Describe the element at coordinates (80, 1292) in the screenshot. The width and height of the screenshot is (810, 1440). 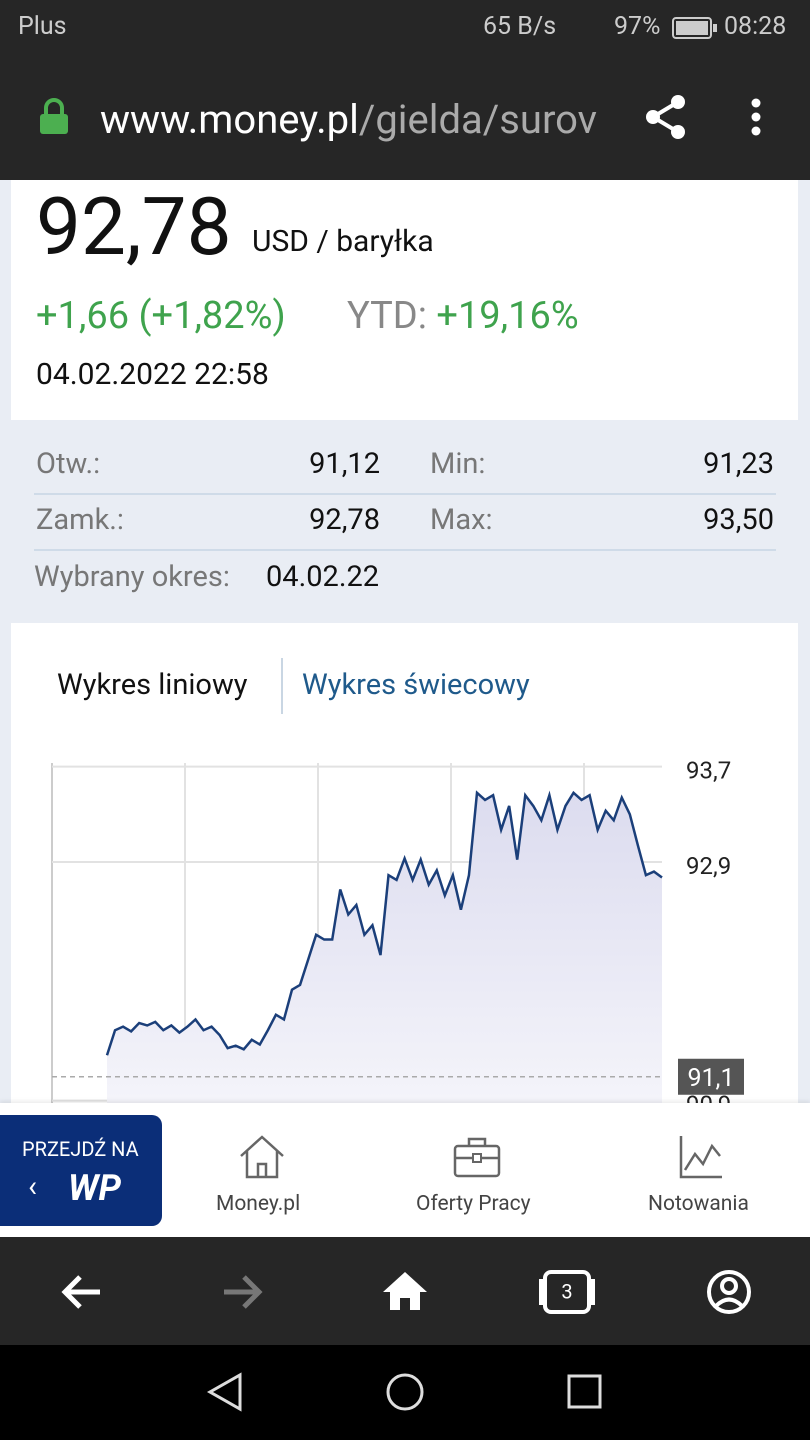
I see `back-button` at that location.